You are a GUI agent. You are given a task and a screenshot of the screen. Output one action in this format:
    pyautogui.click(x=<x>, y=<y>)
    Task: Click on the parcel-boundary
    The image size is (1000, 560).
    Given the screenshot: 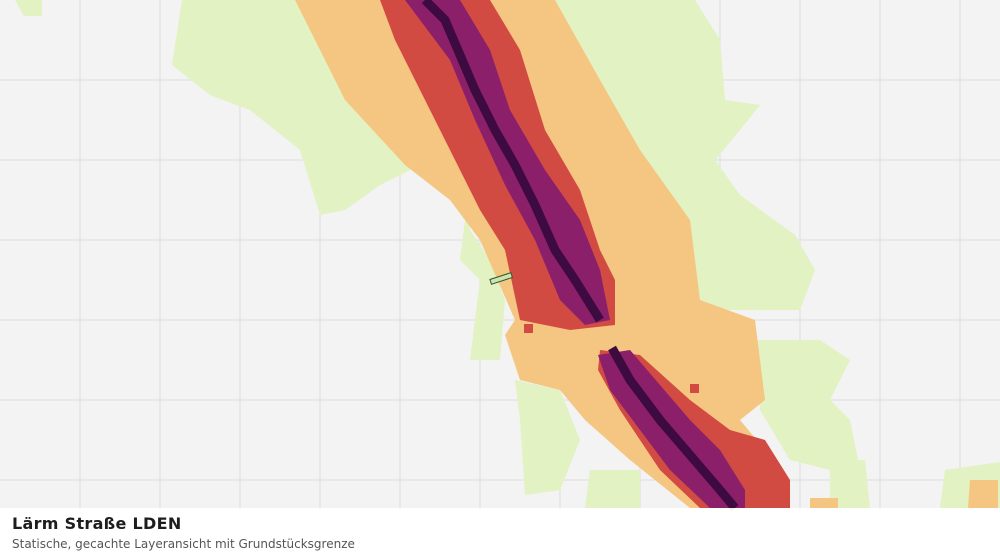 What is the action you would take?
    pyautogui.click(x=501, y=278)
    